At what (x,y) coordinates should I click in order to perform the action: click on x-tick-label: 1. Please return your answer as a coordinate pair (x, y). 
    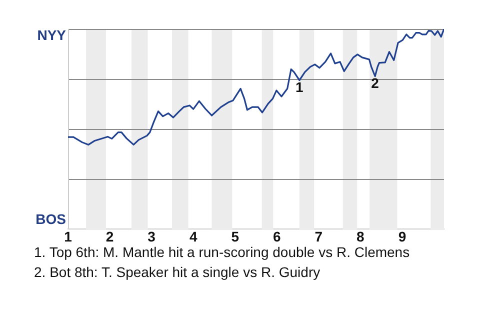
    Looking at the image, I should click on (68, 236).